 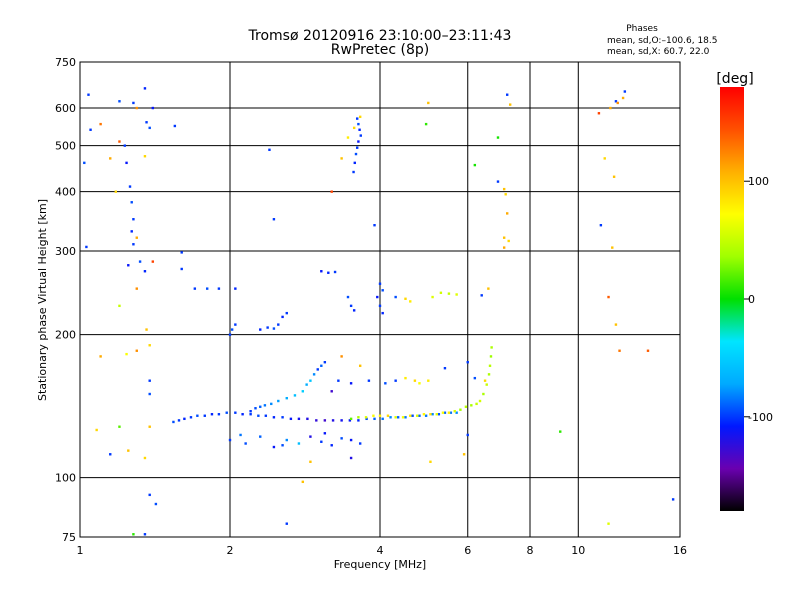 I want to click on colorbar-tick-label: 100, so click(x=758, y=181).